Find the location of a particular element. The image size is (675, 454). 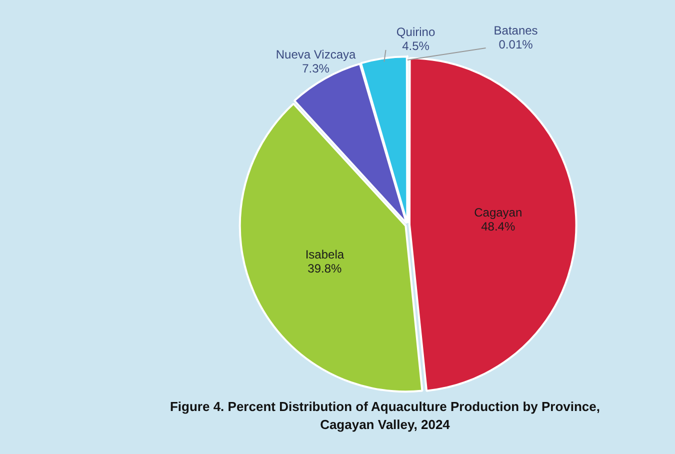

slice-label: Batanes is located at coordinates (516, 30).